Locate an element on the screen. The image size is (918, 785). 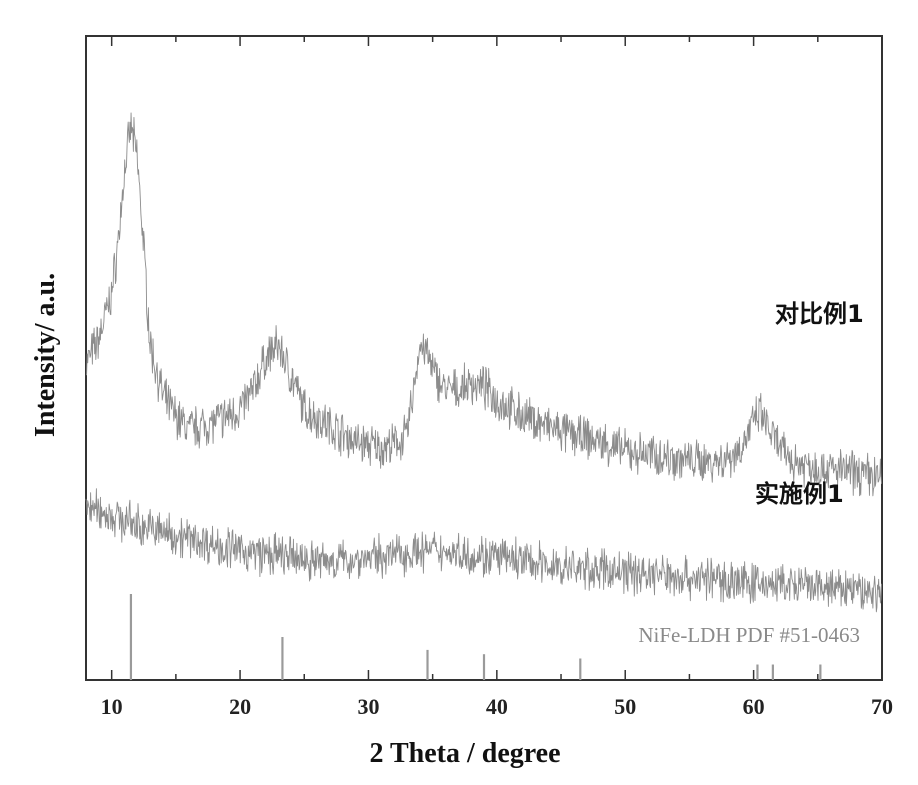
reference-sticks is located at coordinates (475, 637).